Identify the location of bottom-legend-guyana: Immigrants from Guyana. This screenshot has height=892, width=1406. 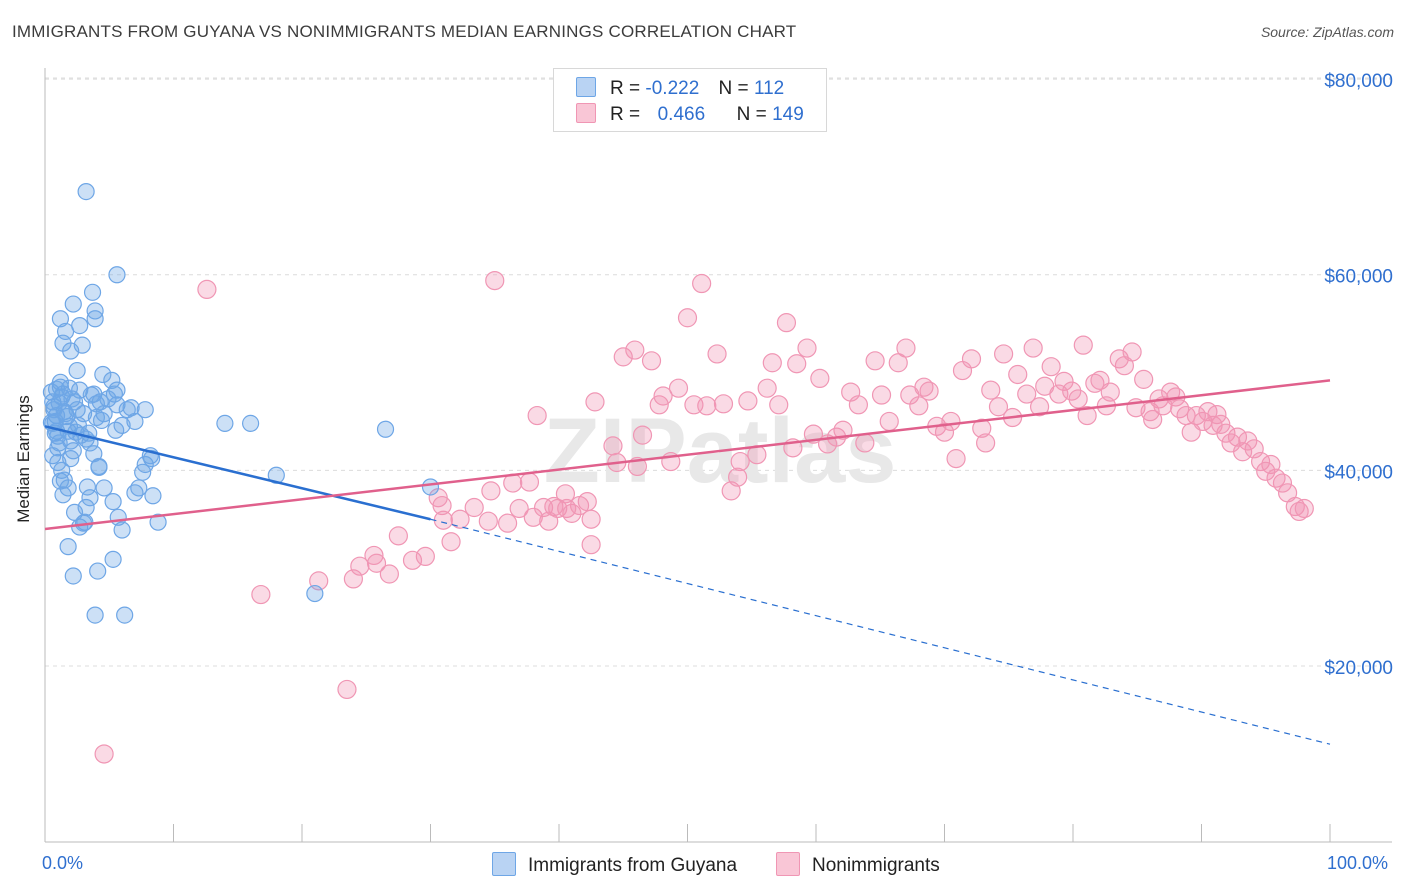
(614, 864).